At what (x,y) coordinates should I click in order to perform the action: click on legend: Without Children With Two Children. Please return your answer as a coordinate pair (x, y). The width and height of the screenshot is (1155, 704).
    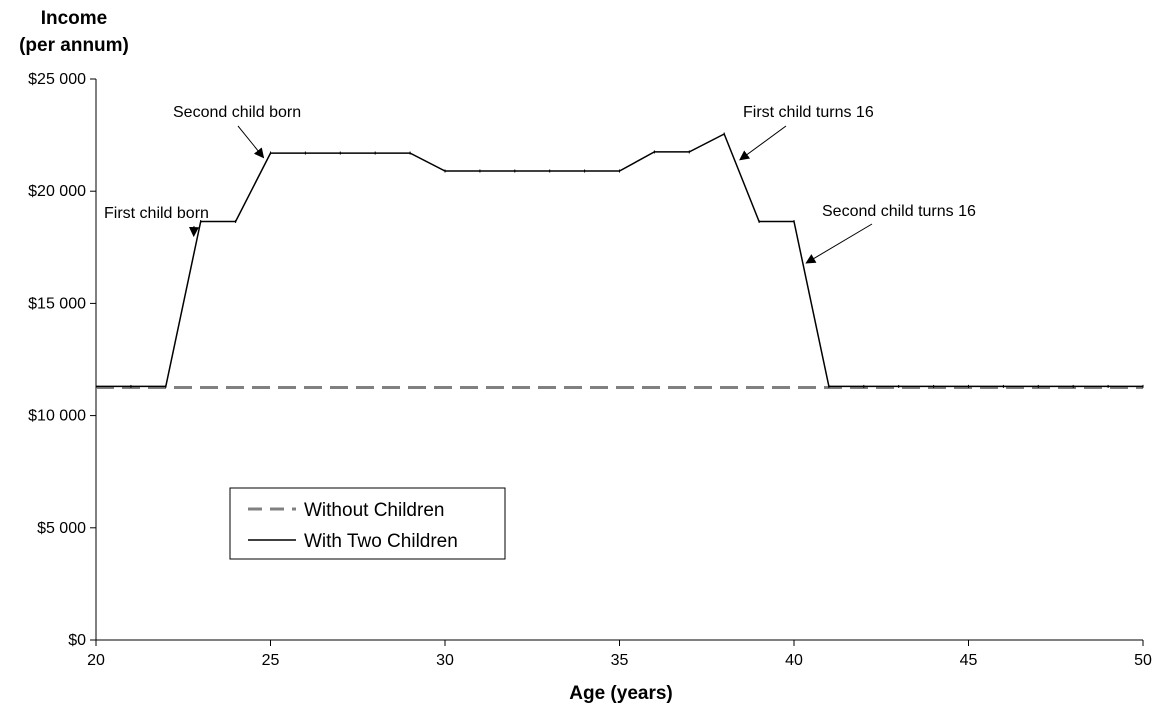
    Looking at the image, I should click on (367, 523).